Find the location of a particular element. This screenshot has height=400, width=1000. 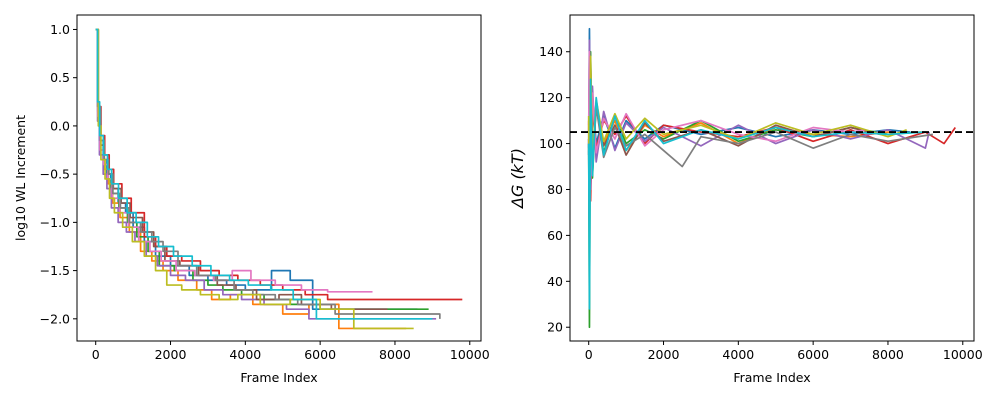

y-tick-label: 40 is located at coordinates (555, 281).